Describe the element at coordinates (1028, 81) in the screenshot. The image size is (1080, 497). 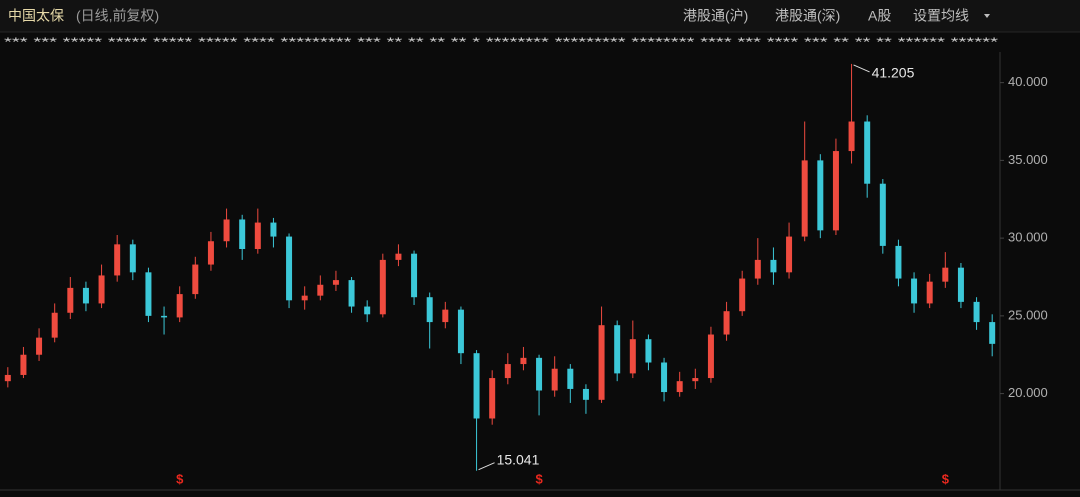
I see `y-tick-label: 40.000` at that location.